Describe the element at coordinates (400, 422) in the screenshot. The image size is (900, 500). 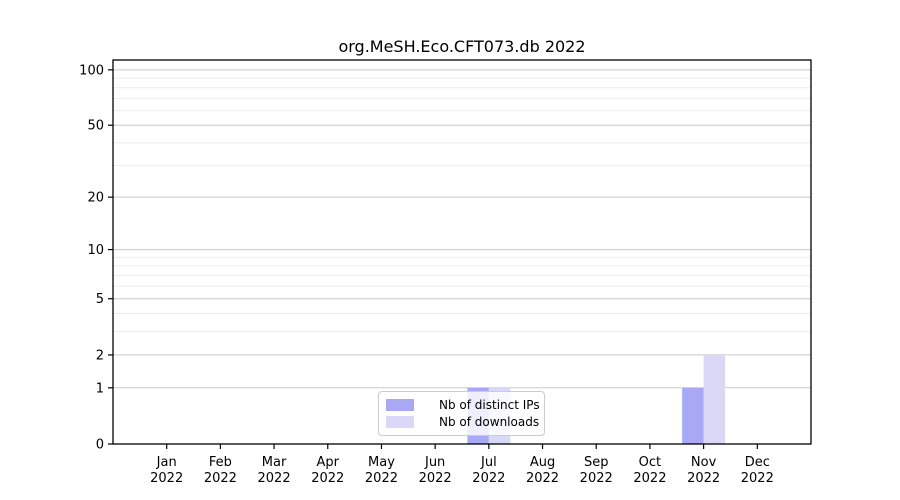
I see `legend-swatch-downloads` at that location.